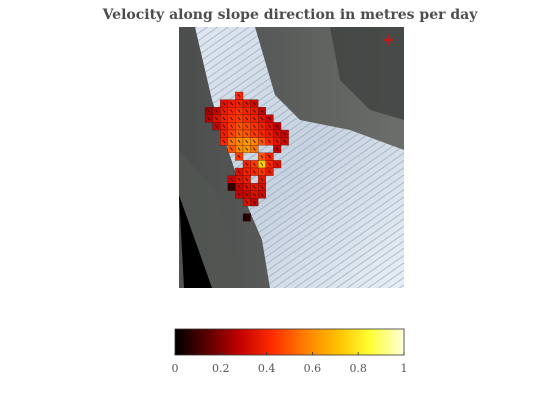 The image size is (560, 420). What do you see at coordinates (404, 368) in the screenshot?
I see `colorbar-tick-label: 1` at bounding box center [404, 368].